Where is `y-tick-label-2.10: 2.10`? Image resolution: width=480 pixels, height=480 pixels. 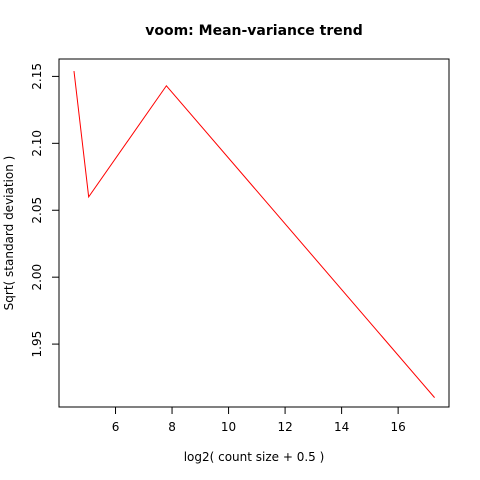 y-tick-label-2.10: 2.10 is located at coordinates (37, 143).